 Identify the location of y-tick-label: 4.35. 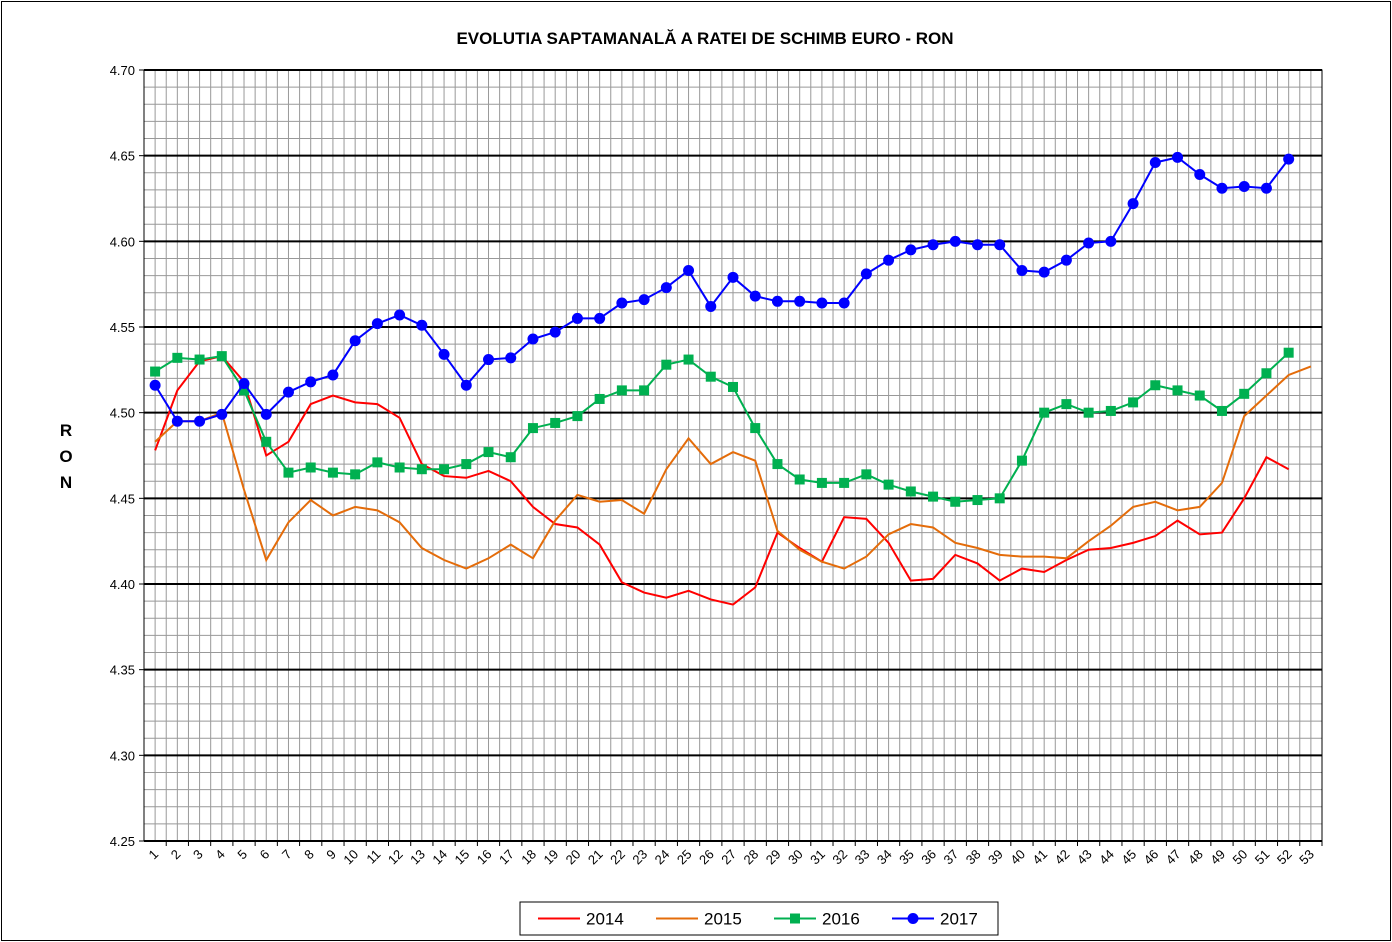
(122, 670).